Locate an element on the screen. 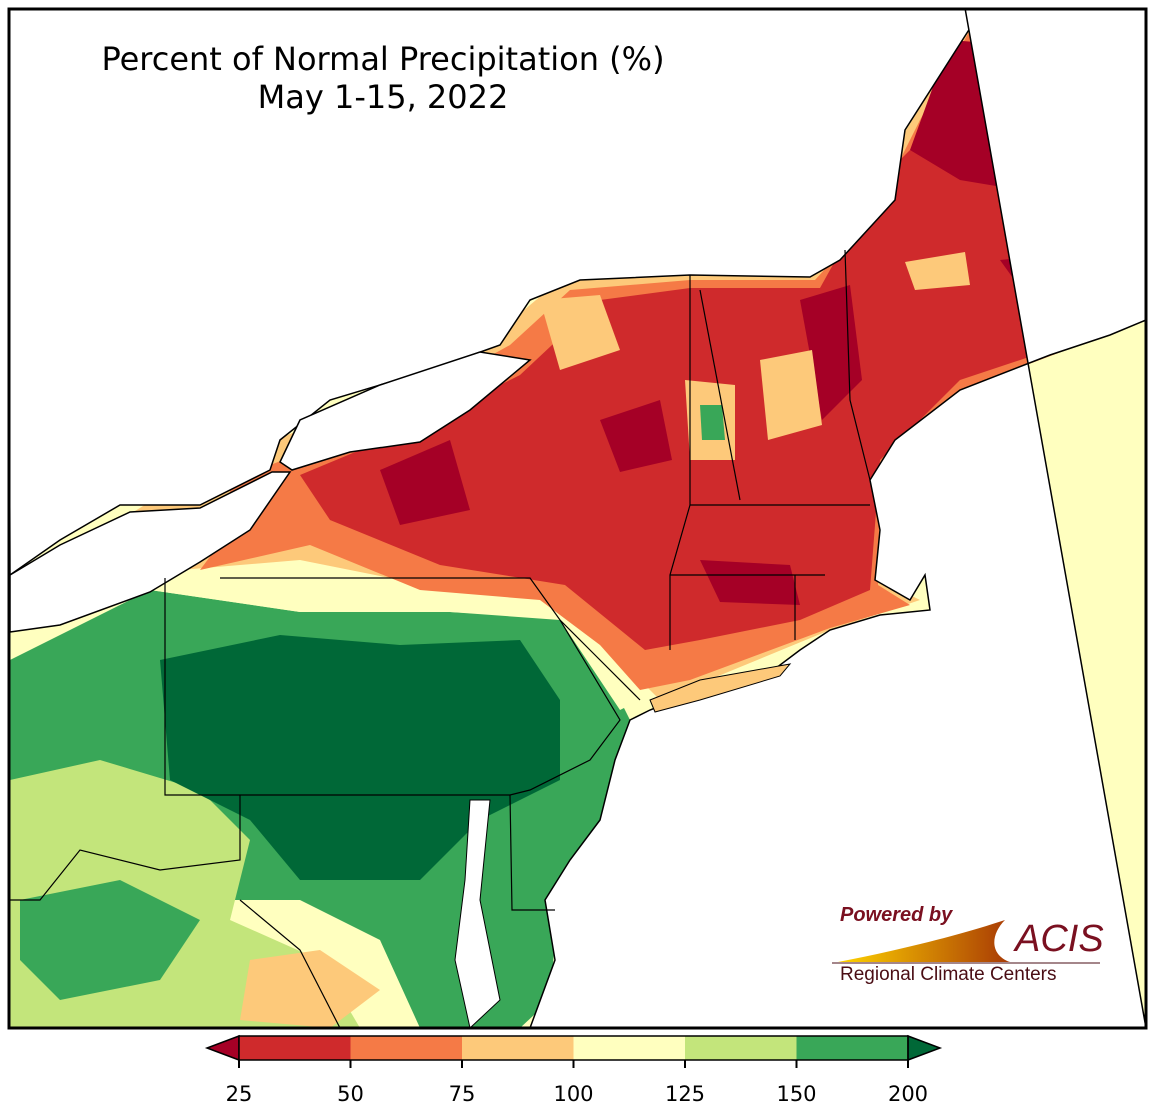  colorbar-arrow-high is located at coordinates (925, 1048).